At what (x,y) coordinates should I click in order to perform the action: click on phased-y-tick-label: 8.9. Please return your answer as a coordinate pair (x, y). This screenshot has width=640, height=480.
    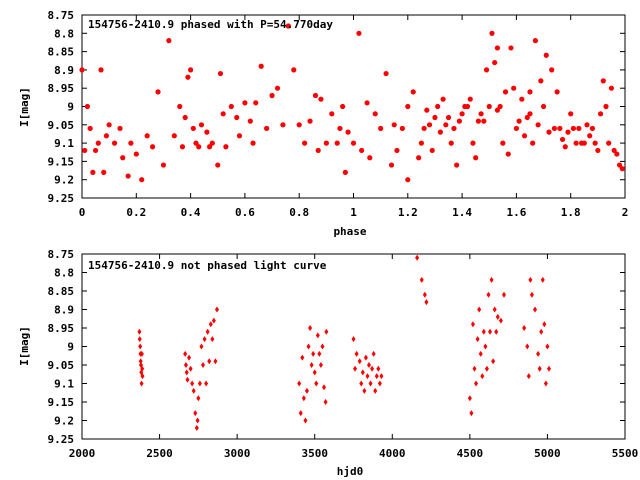
    Looking at the image, I should click on (64, 70).